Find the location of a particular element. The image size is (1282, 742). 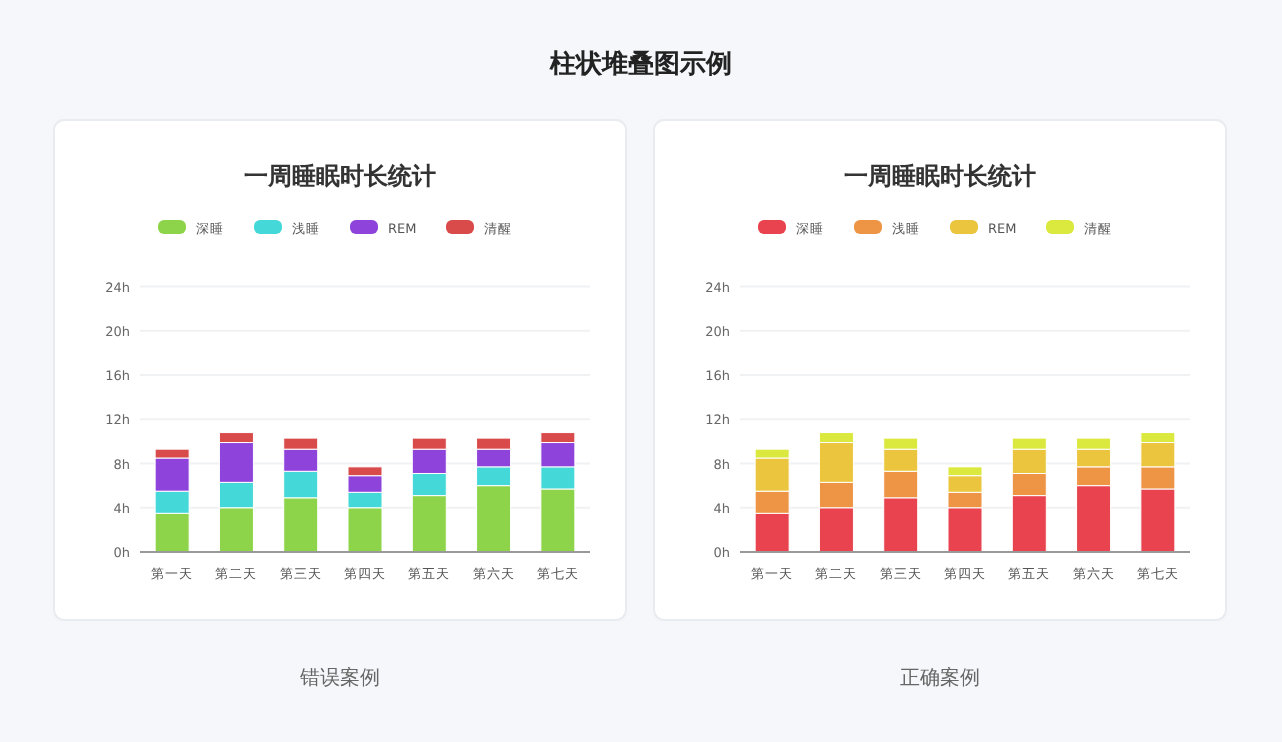

text: 错误案例 is located at coordinates (339, 678).